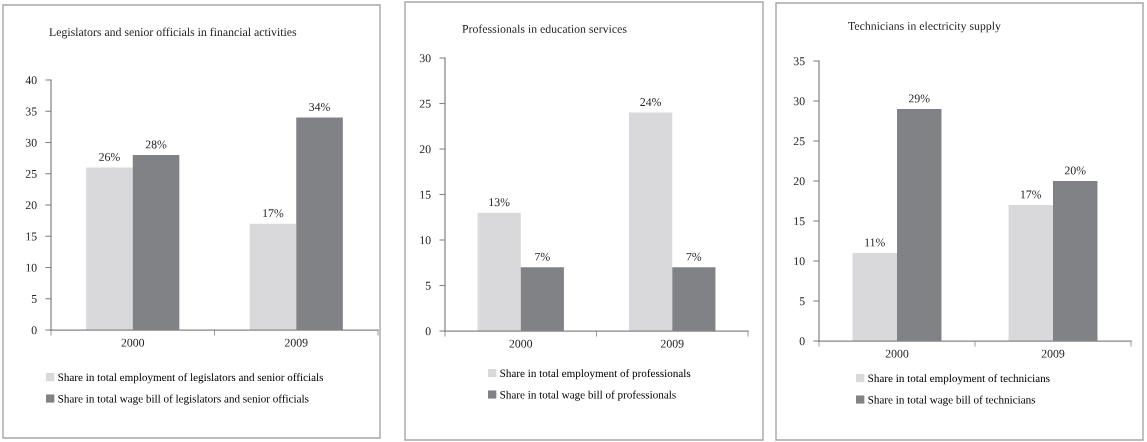 The width and height of the screenshot is (1147, 442). Describe the element at coordinates (183, 399) in the screenshot. I see `legend-label: Share in total wage bill of legislators and senior officials` at that location.